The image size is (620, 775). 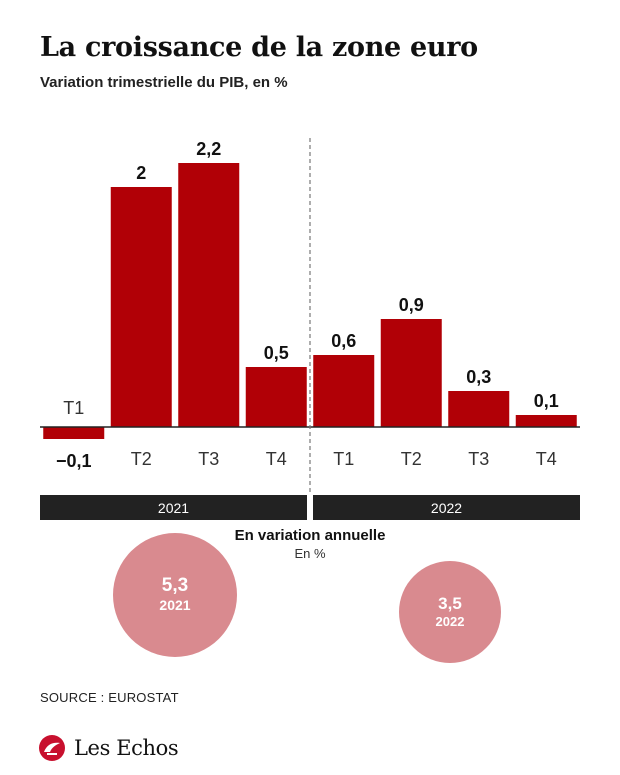 What do you see at coordinates (52, 748) in the screenshot?
I see `les-echos-logo-icon` at bounding box center [52, 748].